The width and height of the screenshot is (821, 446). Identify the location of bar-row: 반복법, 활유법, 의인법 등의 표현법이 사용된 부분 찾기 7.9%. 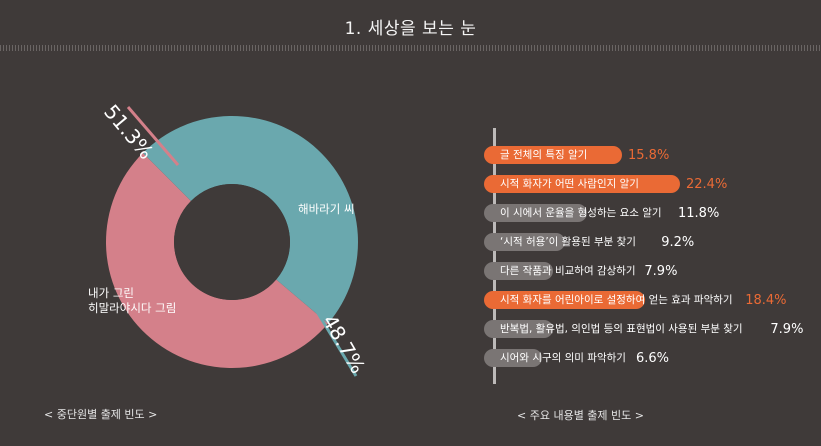
(643, 329).